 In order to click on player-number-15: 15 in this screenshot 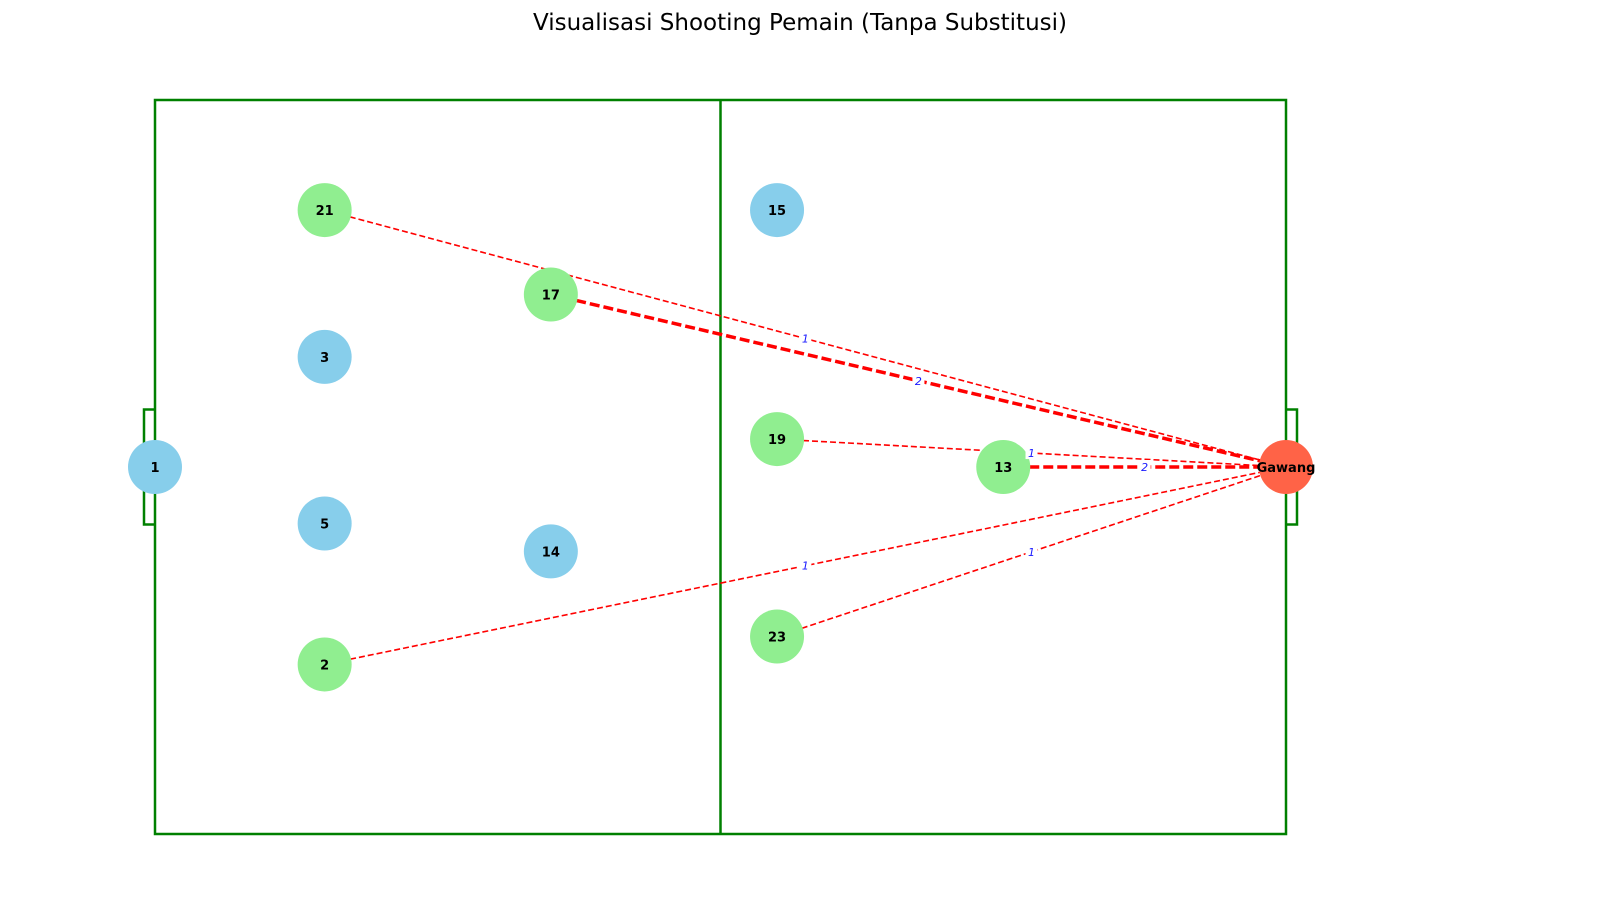, I will do `click(777, 211)`.